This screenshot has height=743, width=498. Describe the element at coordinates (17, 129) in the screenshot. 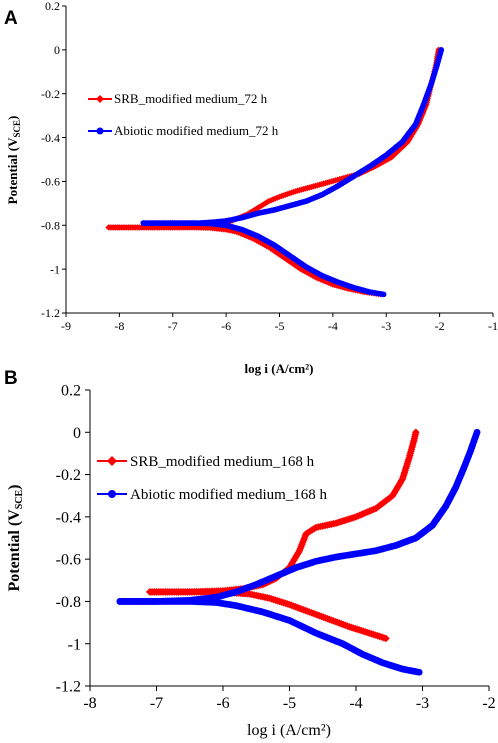

I see `panel-a-y-axis-title-sub: SCE` at that location.